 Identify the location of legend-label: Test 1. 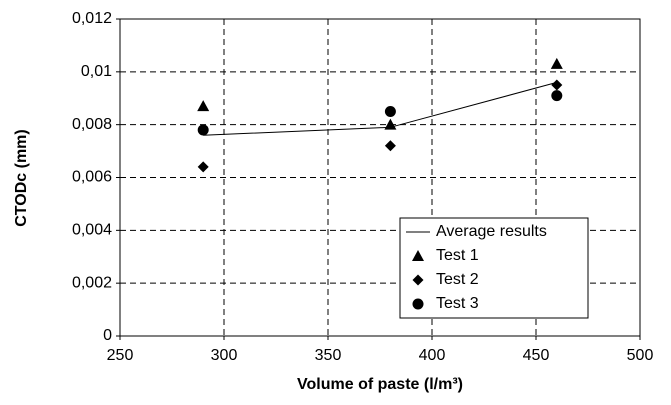
(457, 255).